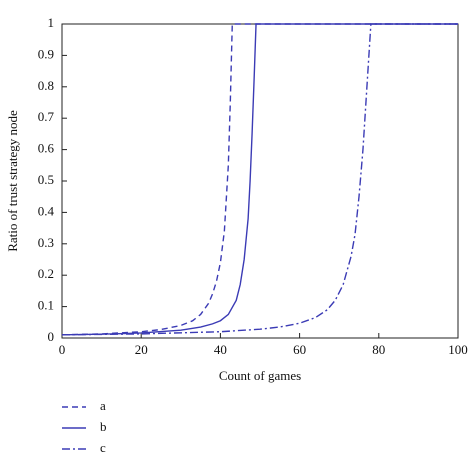  I want to click on y-tick-label: 0.2, so click(46, 273).